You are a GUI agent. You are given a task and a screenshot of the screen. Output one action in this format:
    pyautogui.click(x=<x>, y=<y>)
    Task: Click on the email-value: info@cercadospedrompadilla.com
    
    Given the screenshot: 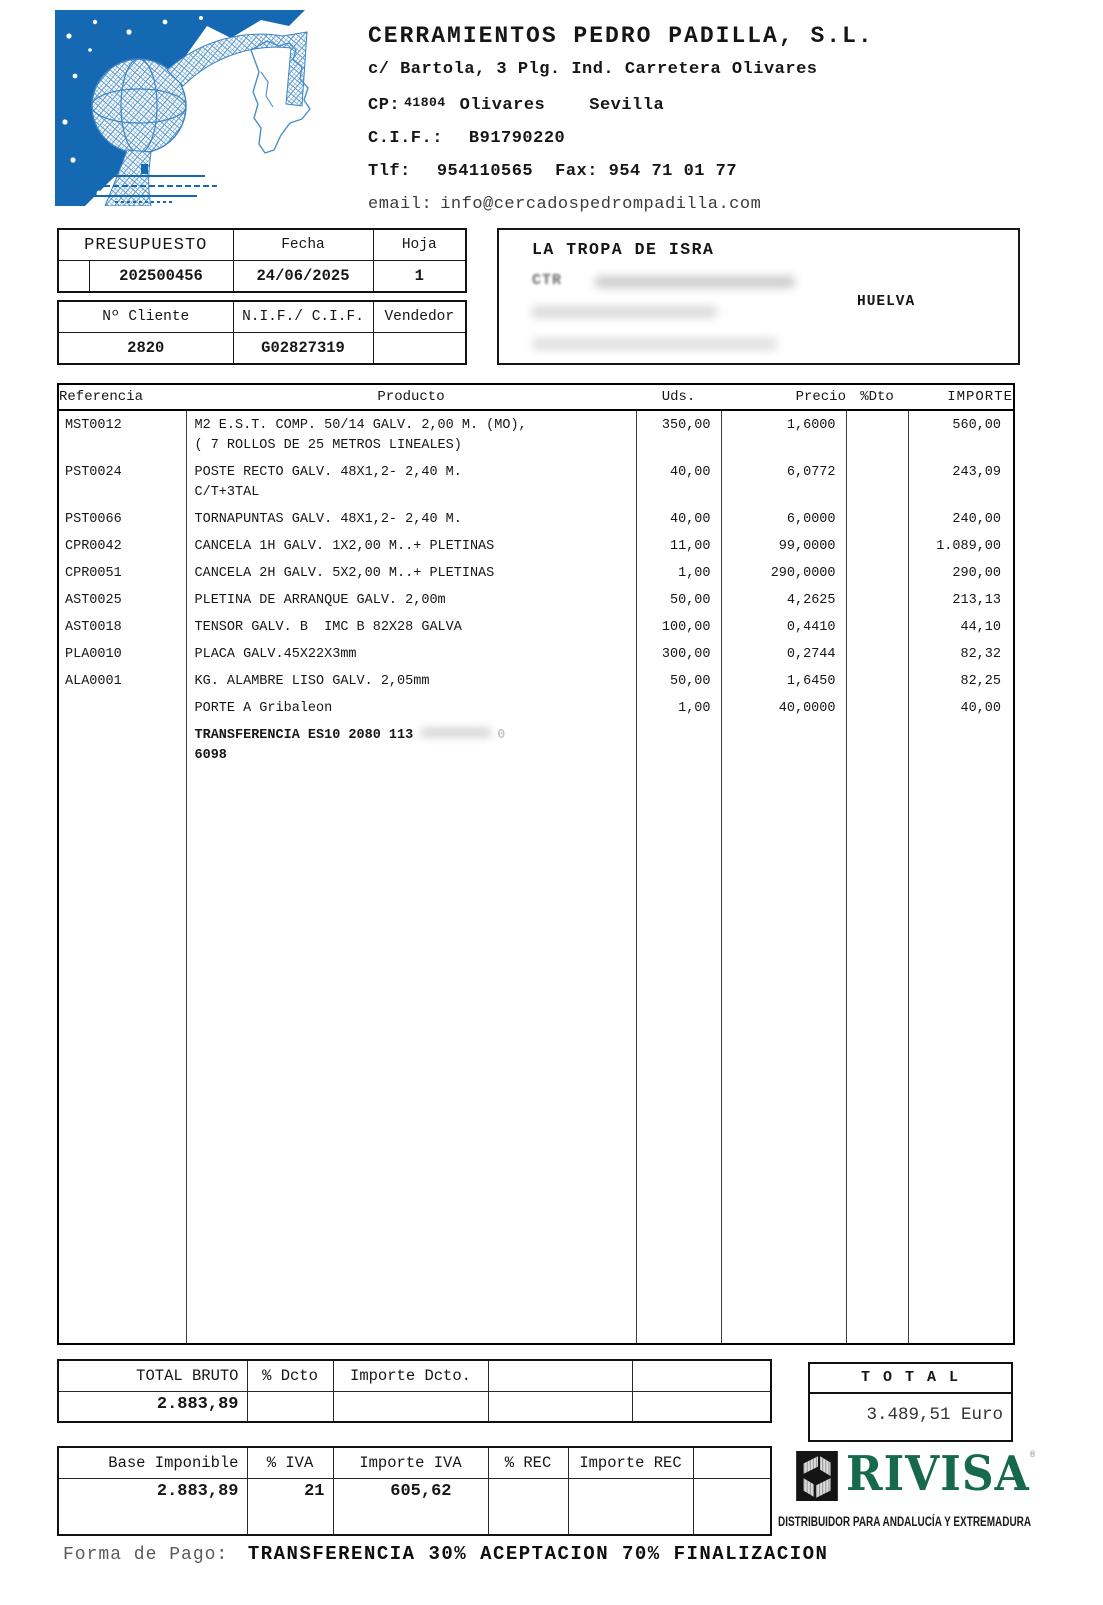 What is the action you would take?
    pyautogui.click(x=601, y=204)
    